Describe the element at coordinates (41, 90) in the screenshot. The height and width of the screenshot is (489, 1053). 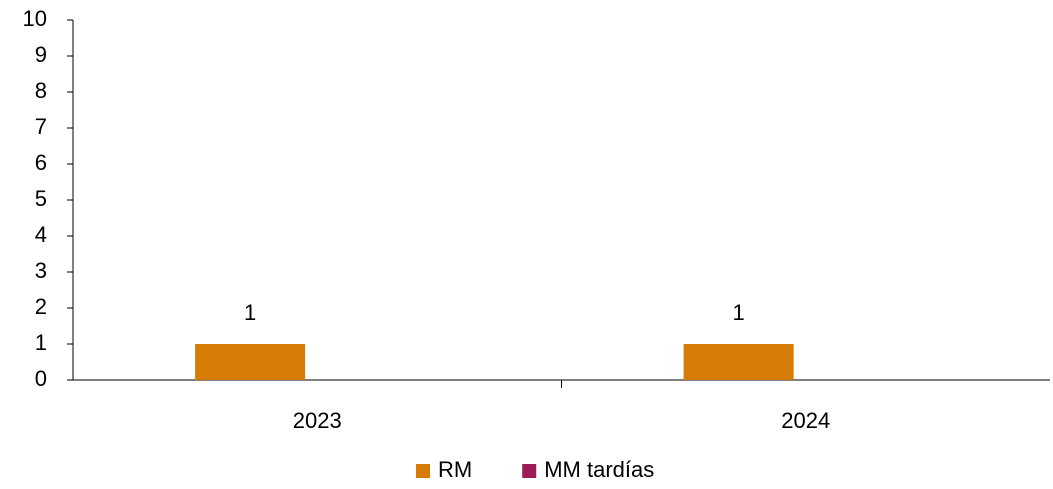
I see `y-tick-label: 8` at that location.